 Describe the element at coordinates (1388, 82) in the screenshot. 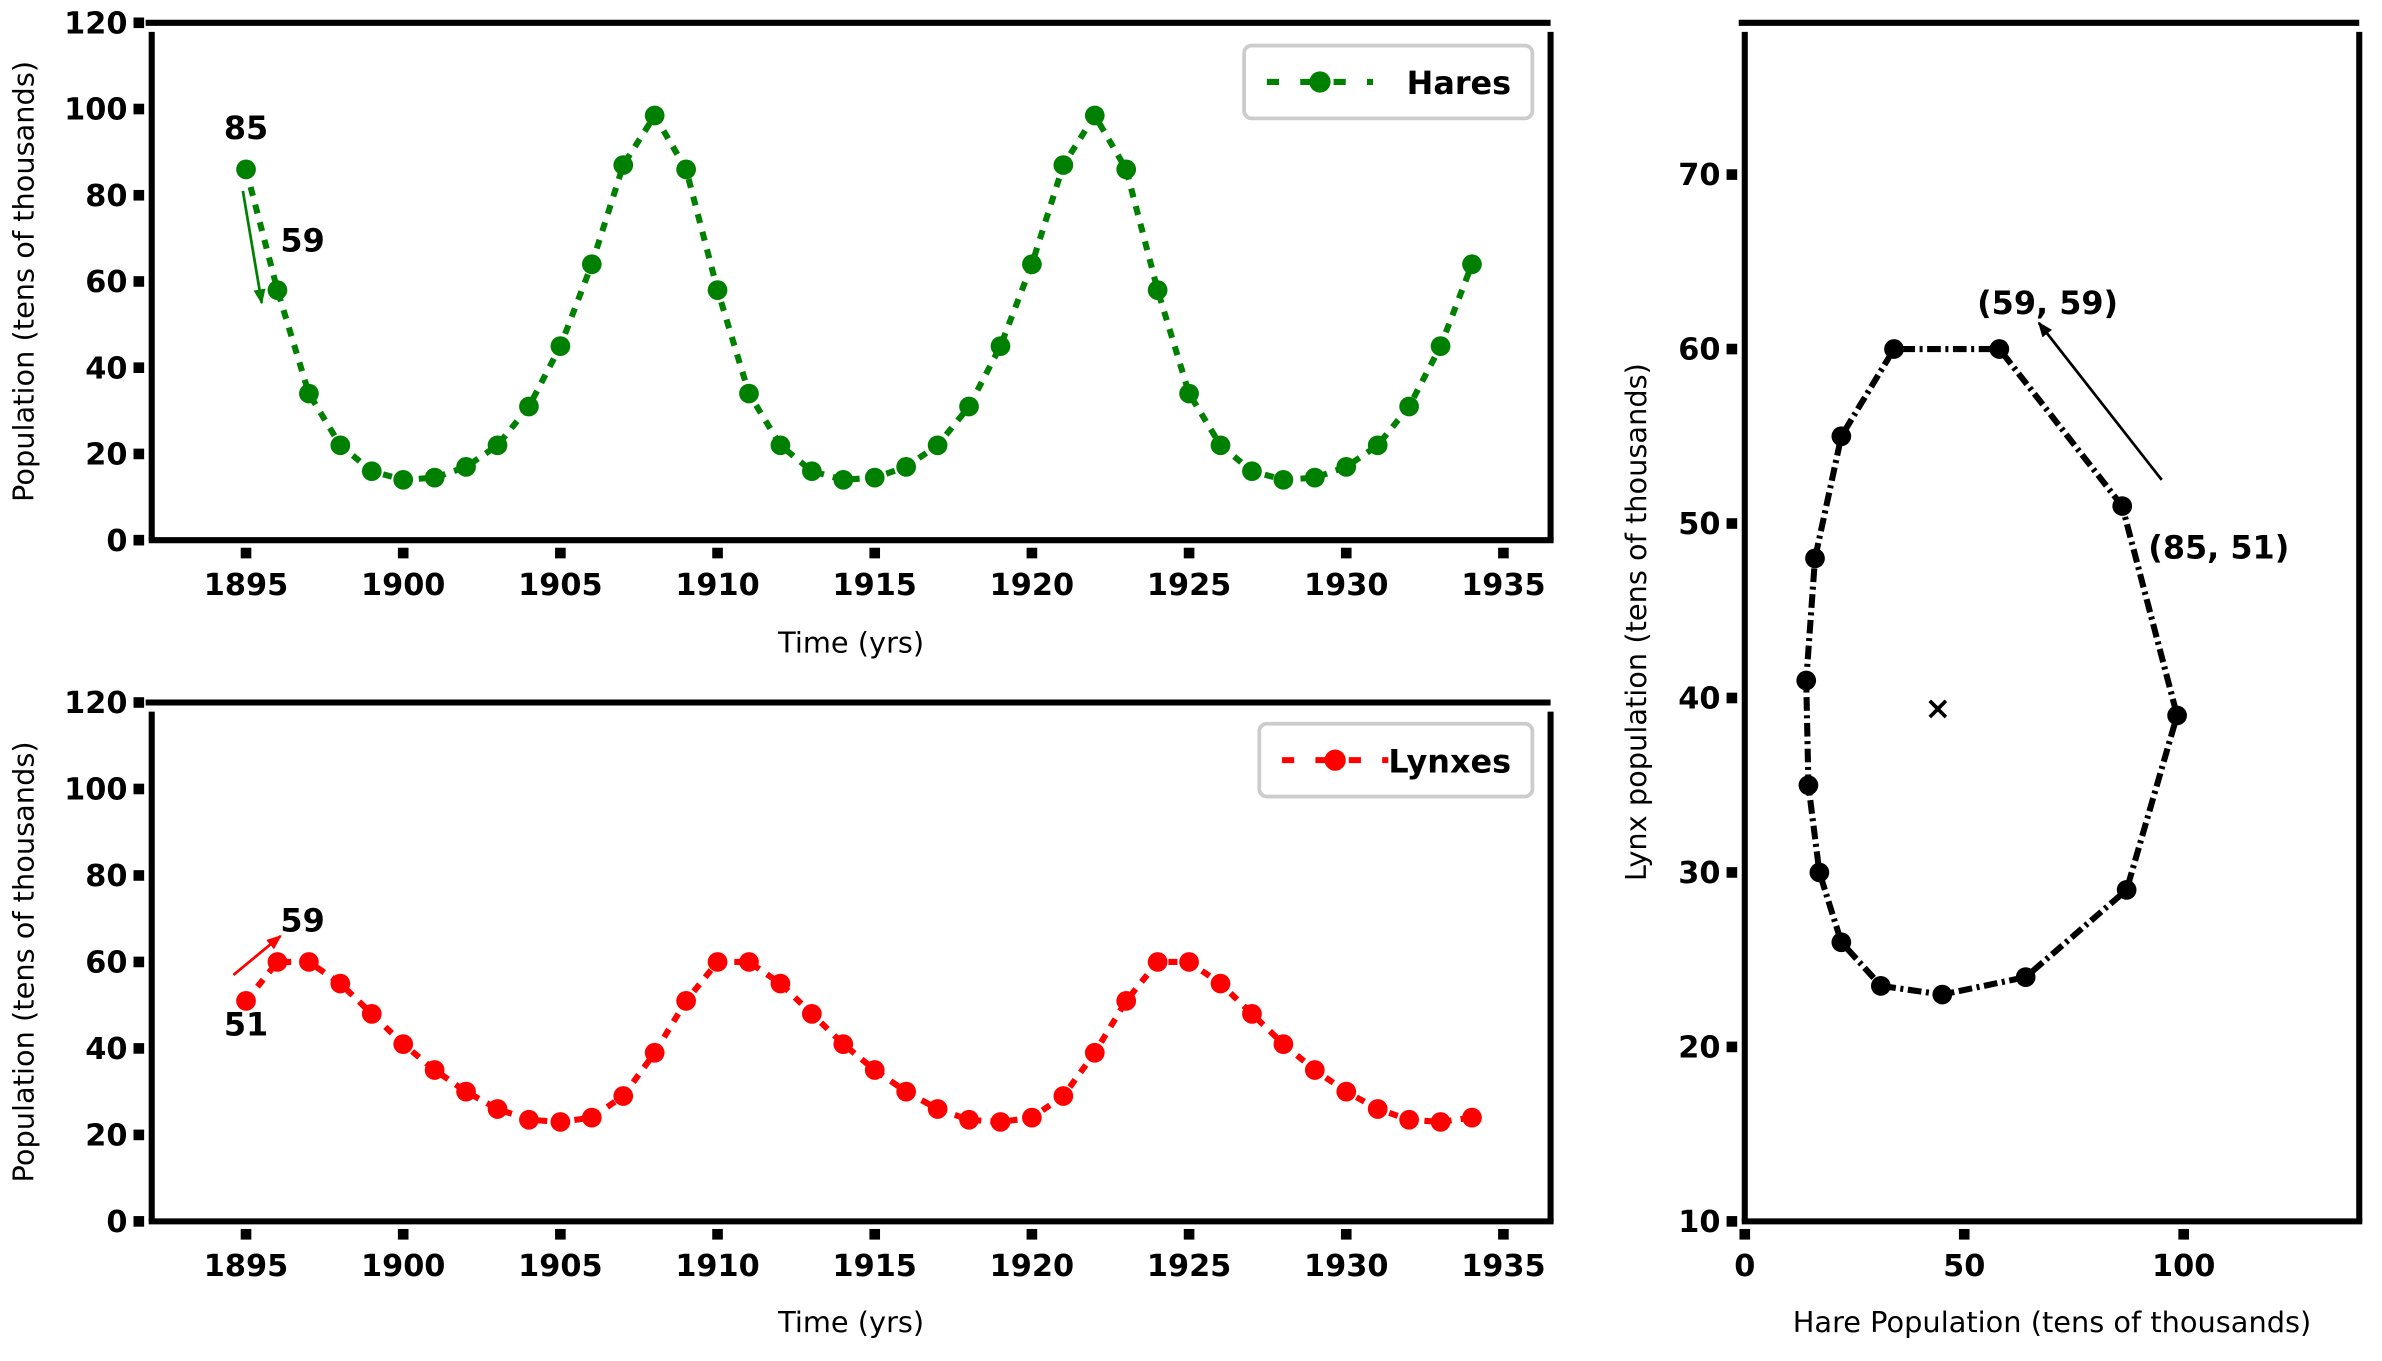

I see `legend-box` at that location.